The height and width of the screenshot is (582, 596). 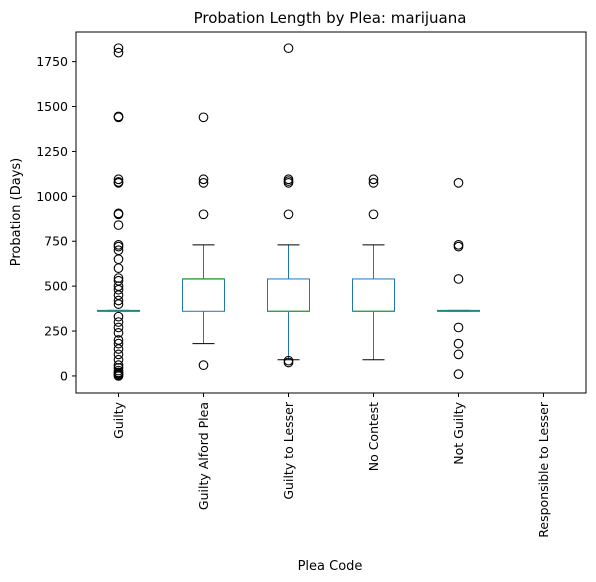 What do you see at coordinates (330, 18) in the screenshot?
I see `chart-title: Probation Length by Plea: marijuana` at bounding box center [330, 18].